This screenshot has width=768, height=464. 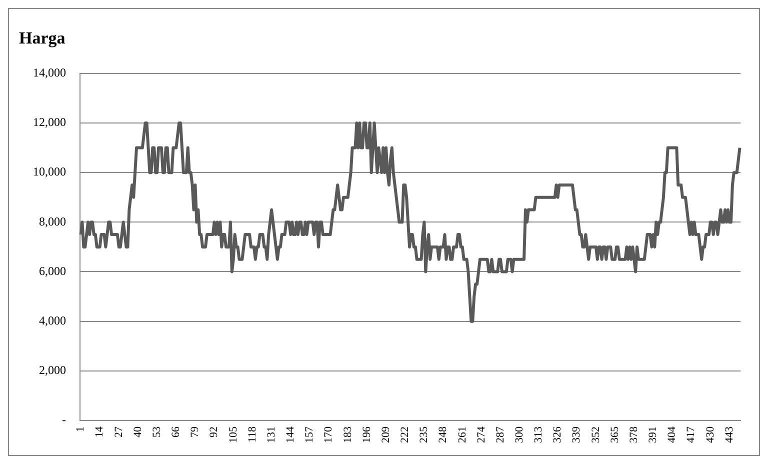 I want to click on x-tick-label: 157, so click(x=310, y=434).